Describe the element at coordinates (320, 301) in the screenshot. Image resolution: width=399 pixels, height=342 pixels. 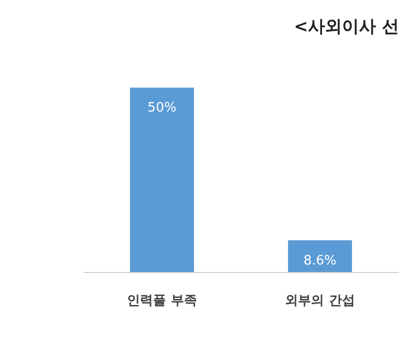
I see `x-tick-label: 외부의 간섭` at that location.